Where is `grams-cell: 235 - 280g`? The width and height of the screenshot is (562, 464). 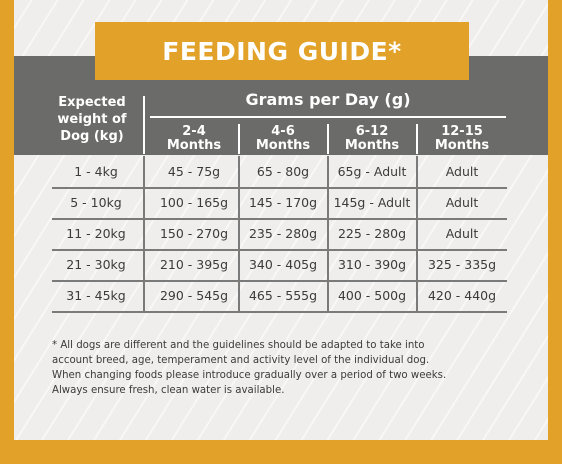
grams-cell: 235 - 280g is located at coordinates (283, 233).